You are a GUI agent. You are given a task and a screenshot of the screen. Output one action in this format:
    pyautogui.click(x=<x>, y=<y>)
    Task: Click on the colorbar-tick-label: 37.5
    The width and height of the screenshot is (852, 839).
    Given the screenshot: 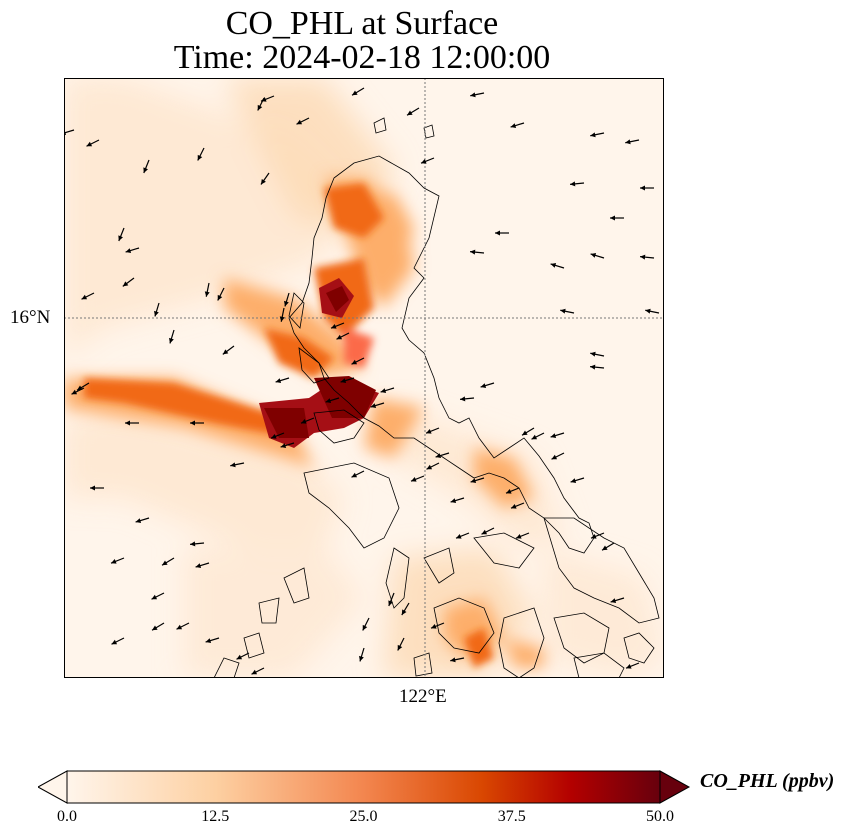 What is the action you would take?
    pyautogui.click(x=511, y=816)
    